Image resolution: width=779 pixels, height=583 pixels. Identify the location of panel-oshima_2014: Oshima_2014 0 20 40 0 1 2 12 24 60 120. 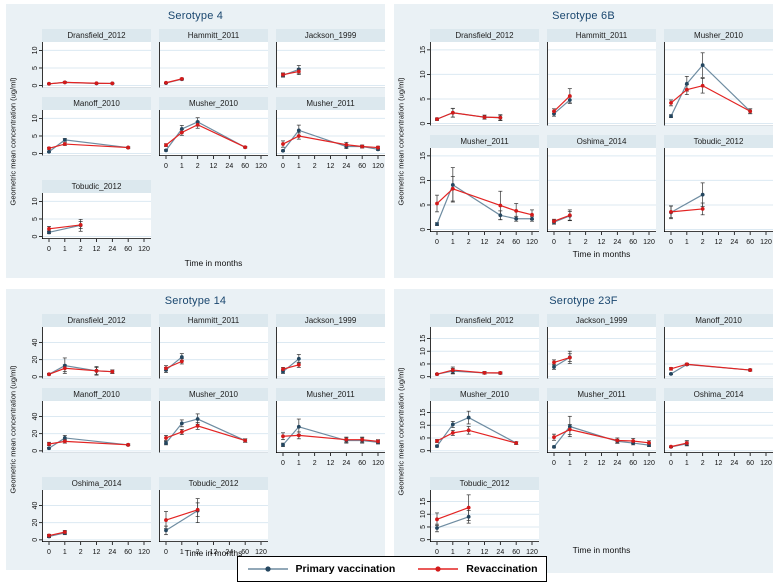
(91, 517).